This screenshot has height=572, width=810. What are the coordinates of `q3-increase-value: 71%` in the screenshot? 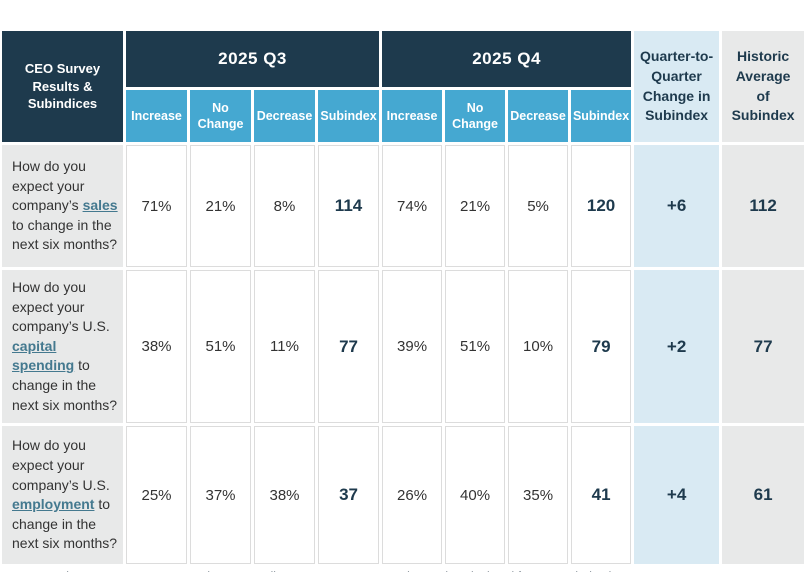 It's located at (156, 206).